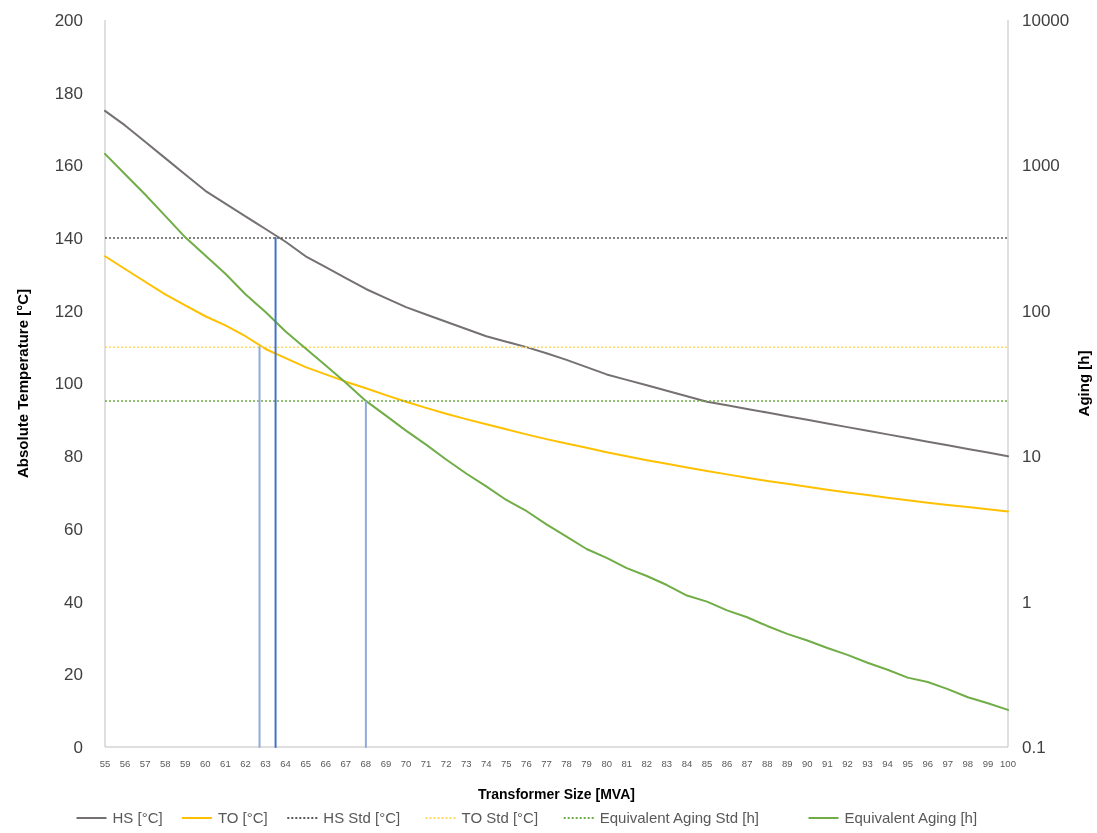 Image resolution: width=1097 pixels, height=833 pixels. Describe the element at coordinates (911, 818) in the screenshot. I see `legend-label: Equivalent Aging [h]` at that location.